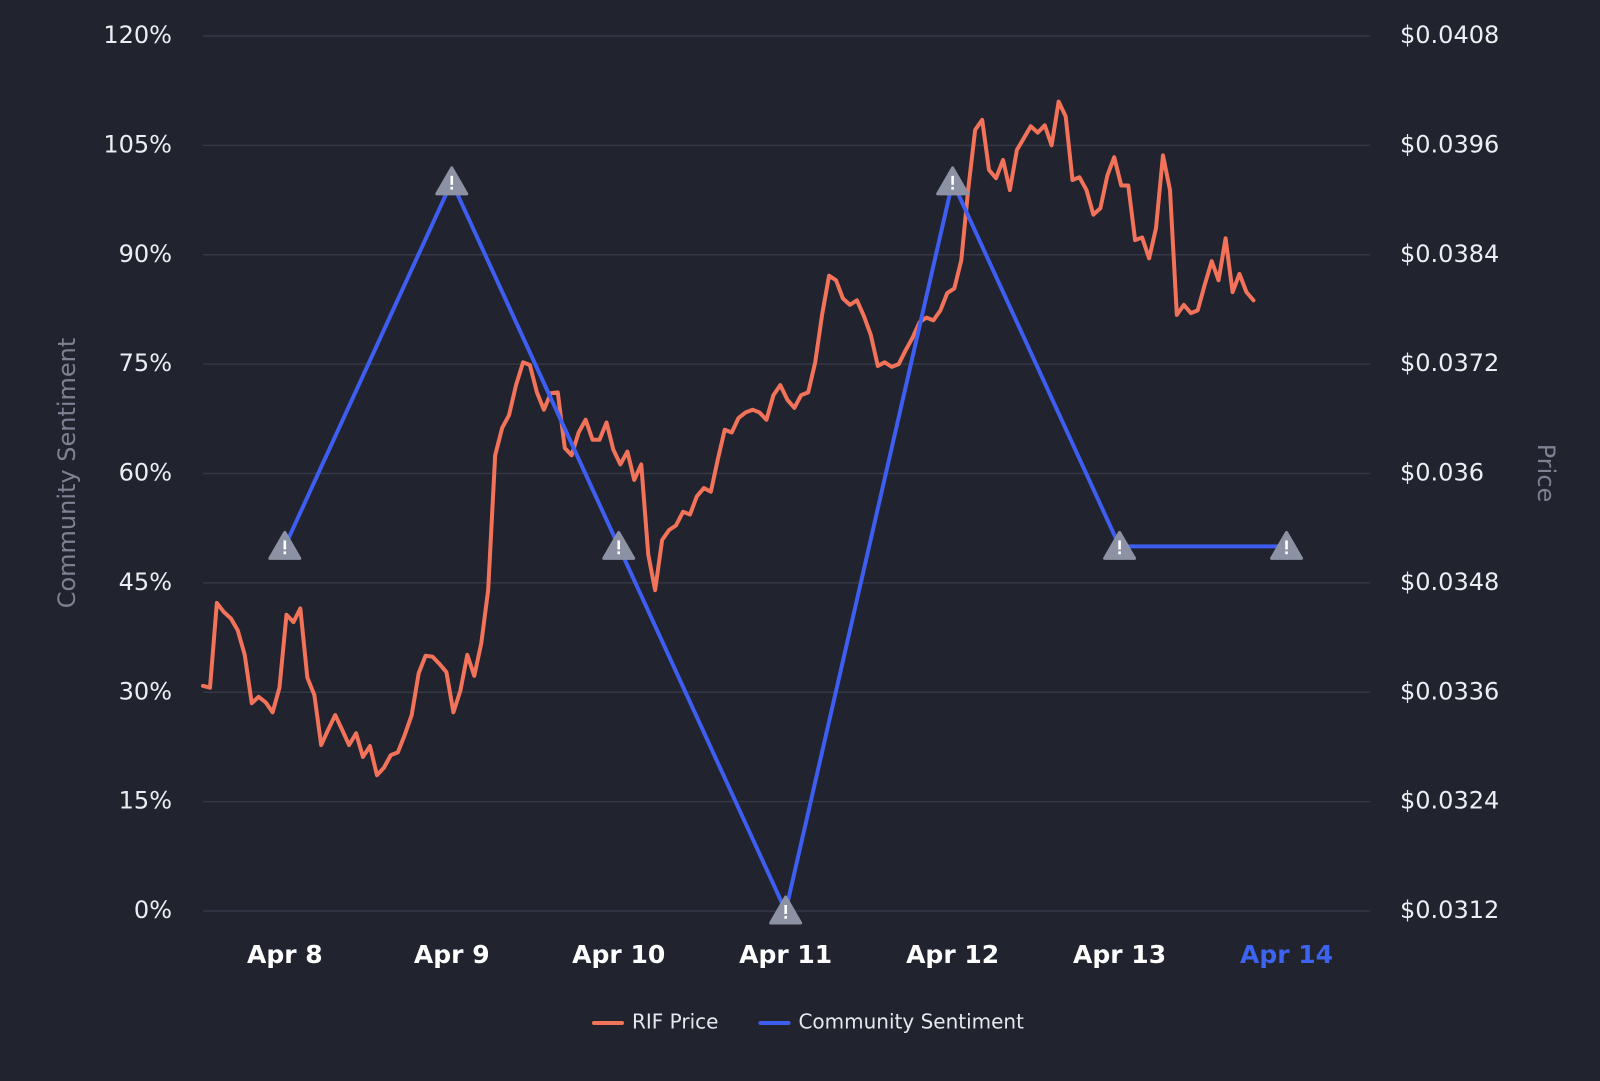 The image size is (1600, 1081). I want to click on x-tick-label: Apr 9, so click(452, 954).